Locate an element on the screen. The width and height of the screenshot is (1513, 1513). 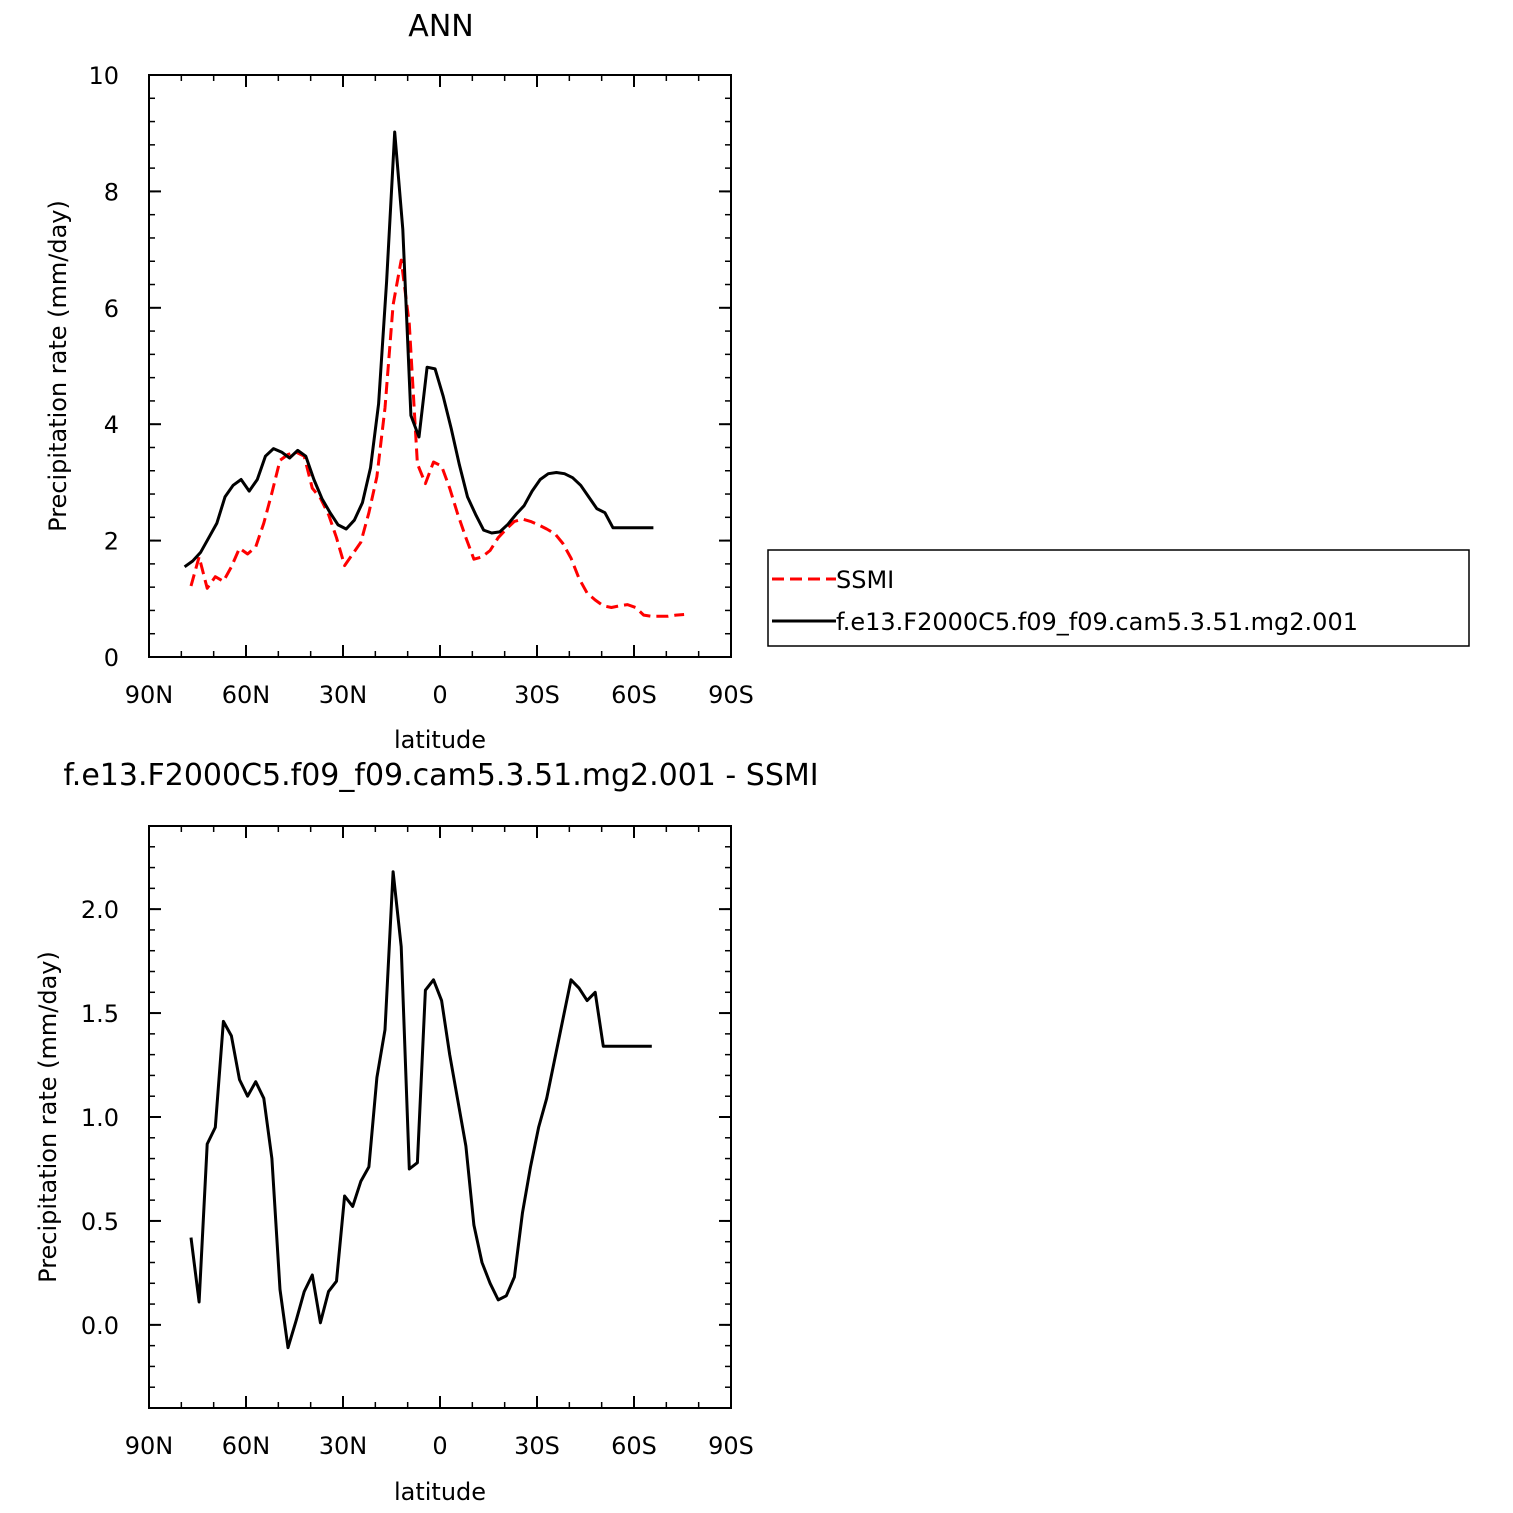
top-chart-title: ANN is located at coordinates (440, 26).